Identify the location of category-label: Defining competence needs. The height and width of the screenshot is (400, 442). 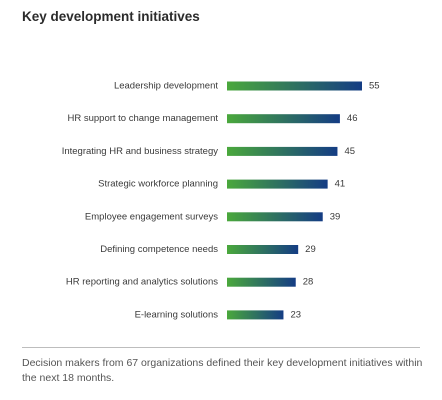
(159, 249).